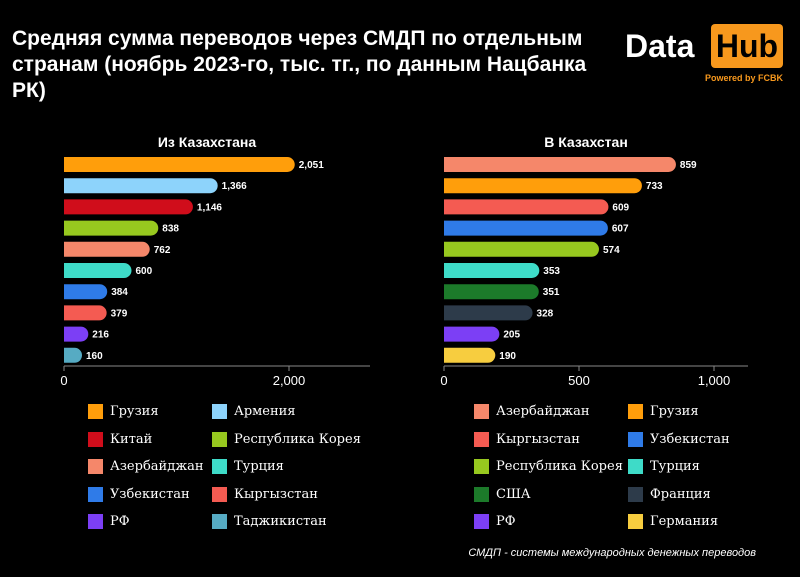  What do you see at coordinates (688, 165) in the screenshot?
I see `data-label-2-1: 859` at bounding box center [688, 165].